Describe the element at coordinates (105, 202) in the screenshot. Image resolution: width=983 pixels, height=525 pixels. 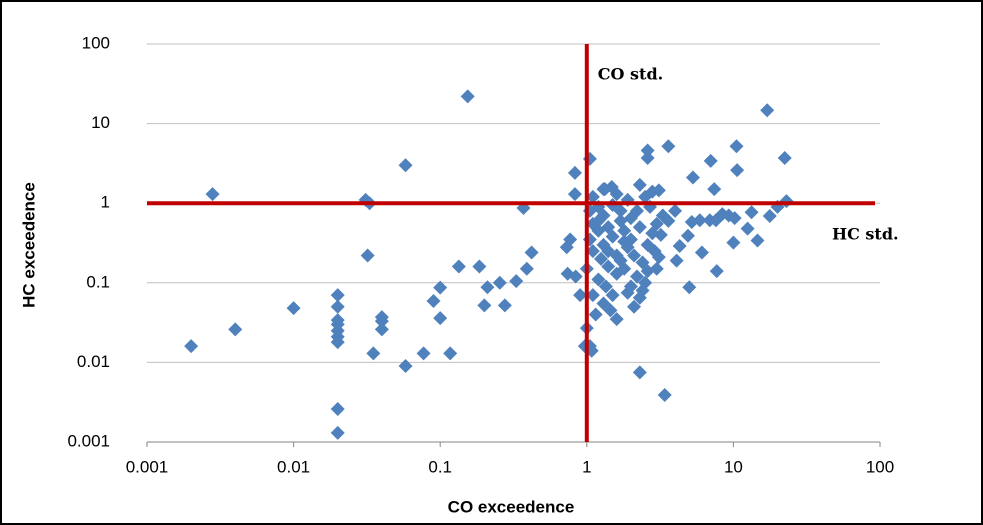
I see `y-tick-label: 1` at that location.